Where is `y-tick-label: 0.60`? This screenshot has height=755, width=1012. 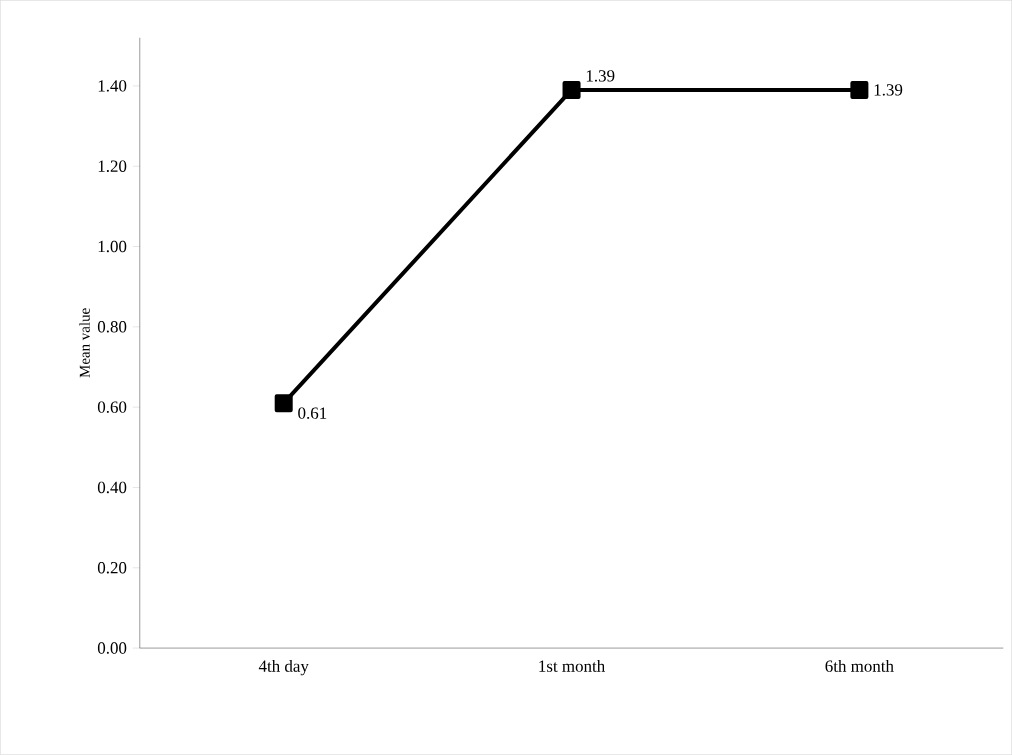 y-tick-label: 0.60 is located at coordinates (112, 407).